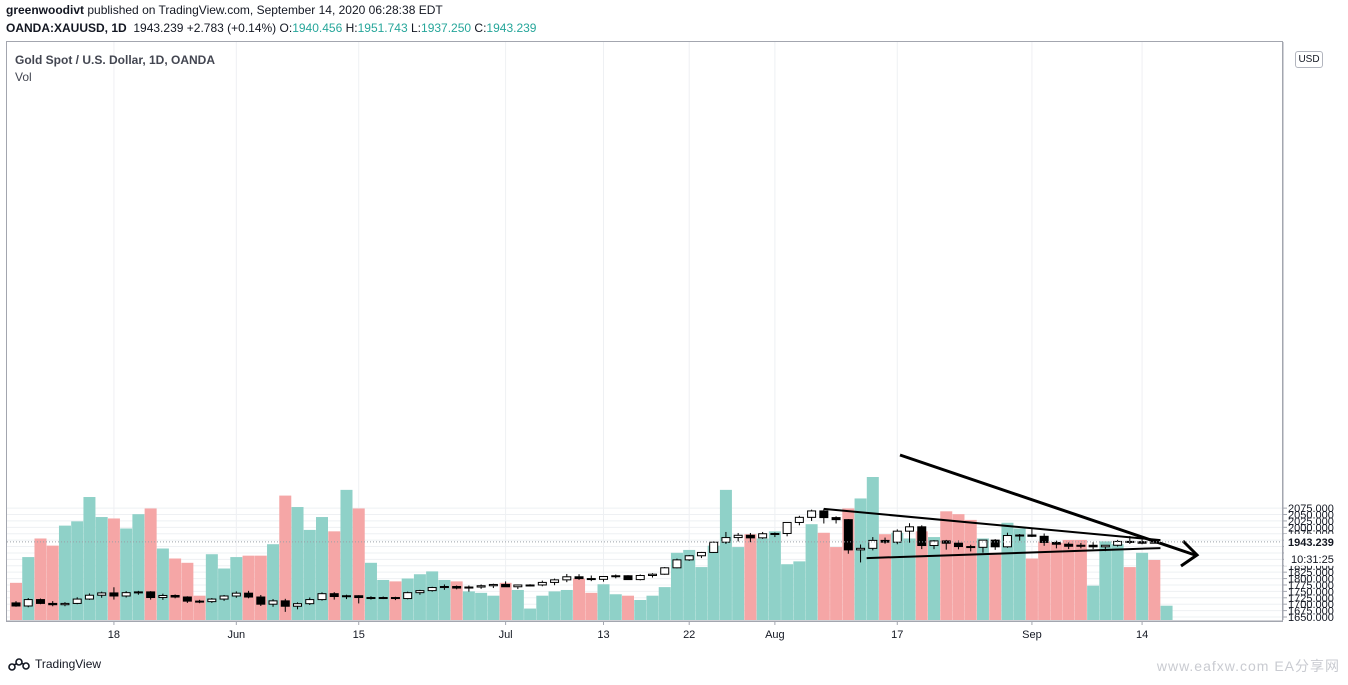  Describe the element at coordinates (1312, 560) in the screenshot. I see `bar-countdown: 10:31:25` at that location.